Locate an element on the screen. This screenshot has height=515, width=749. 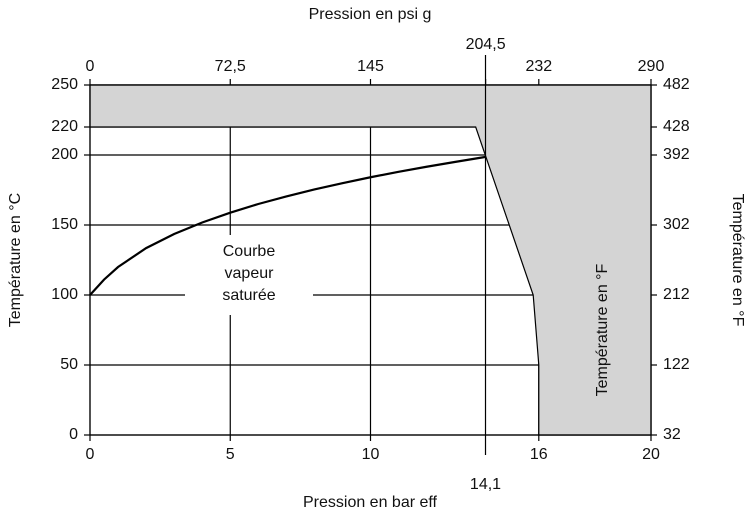
y-axis-title: Température en °C is located at coordinates (15, 260).